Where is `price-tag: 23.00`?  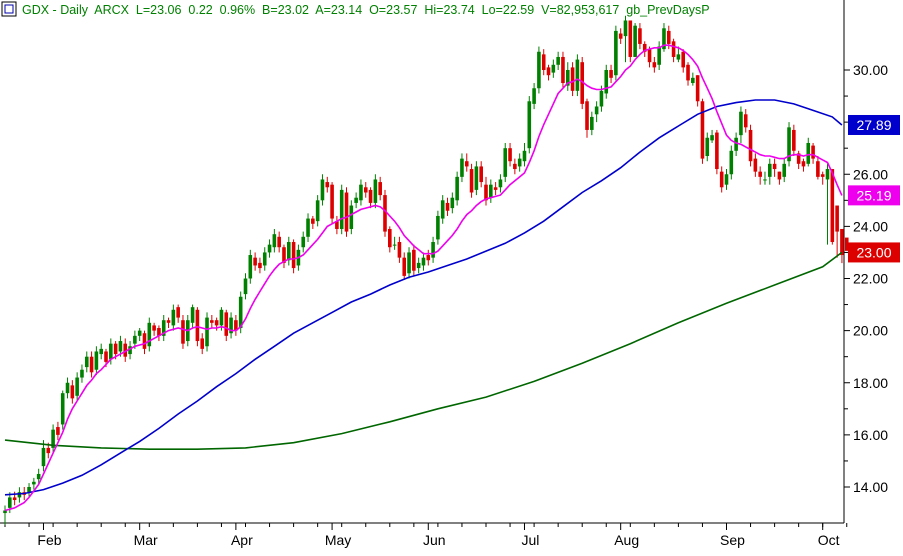 price-tag: 23.00 is located at coordinates (874, 252).